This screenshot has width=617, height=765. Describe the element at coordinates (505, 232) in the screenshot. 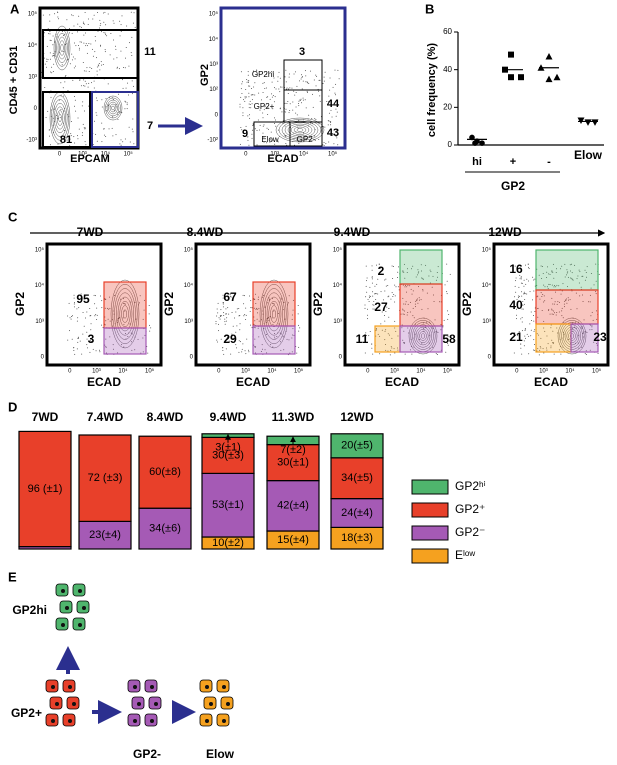

I see `timepoint-title: 12WD` at that location.